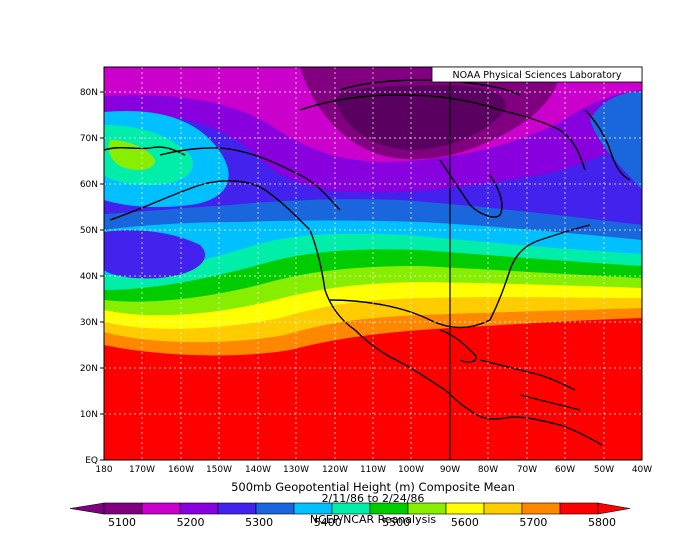  Describe the element at coordinates (533, 522) in the screenshot. I see `legend-tick-label: 5700` at that location.